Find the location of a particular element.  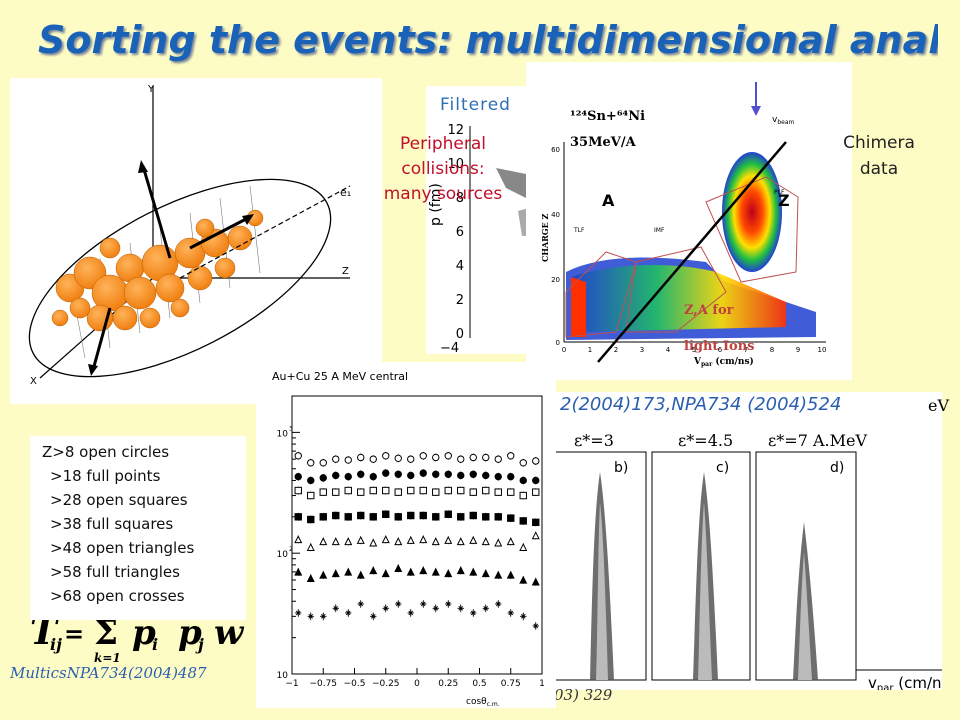

ellipsoid-svg: Y Z X e₁ is located at coordinates (189, 235).